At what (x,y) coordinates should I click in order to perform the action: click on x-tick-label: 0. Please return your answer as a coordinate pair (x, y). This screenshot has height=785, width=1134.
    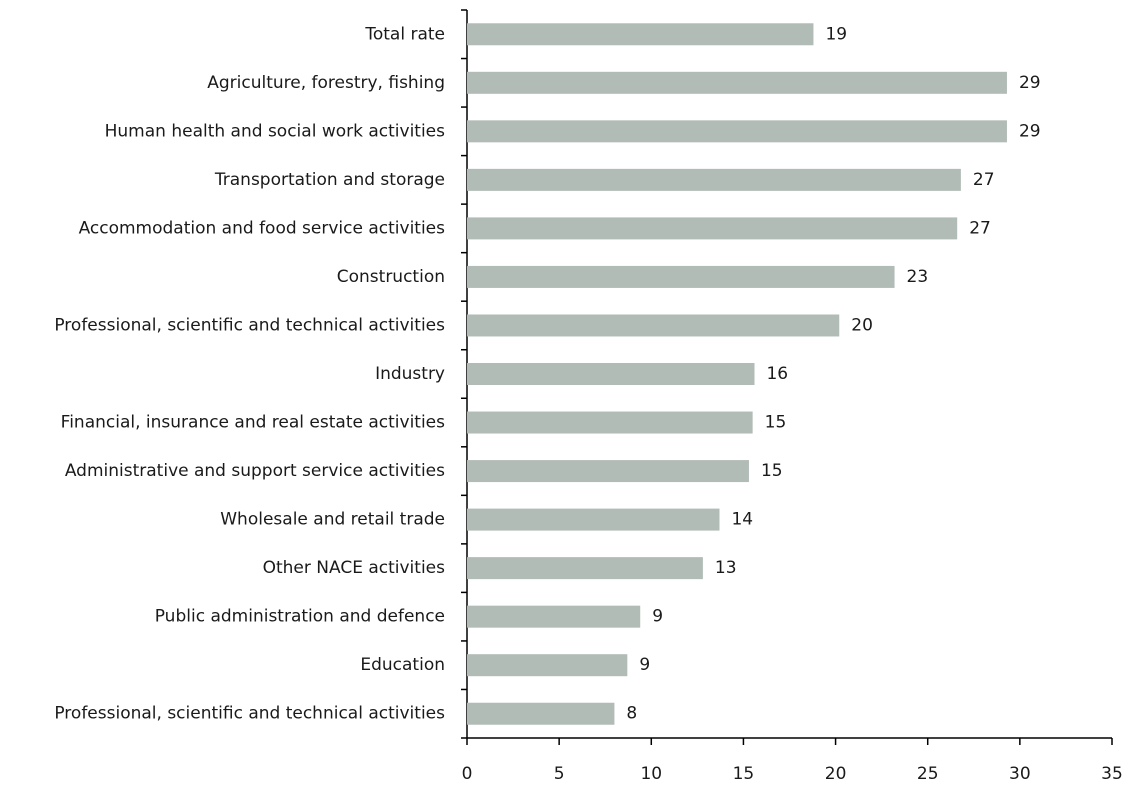
    Looking at the image, I should click on (467, 774).